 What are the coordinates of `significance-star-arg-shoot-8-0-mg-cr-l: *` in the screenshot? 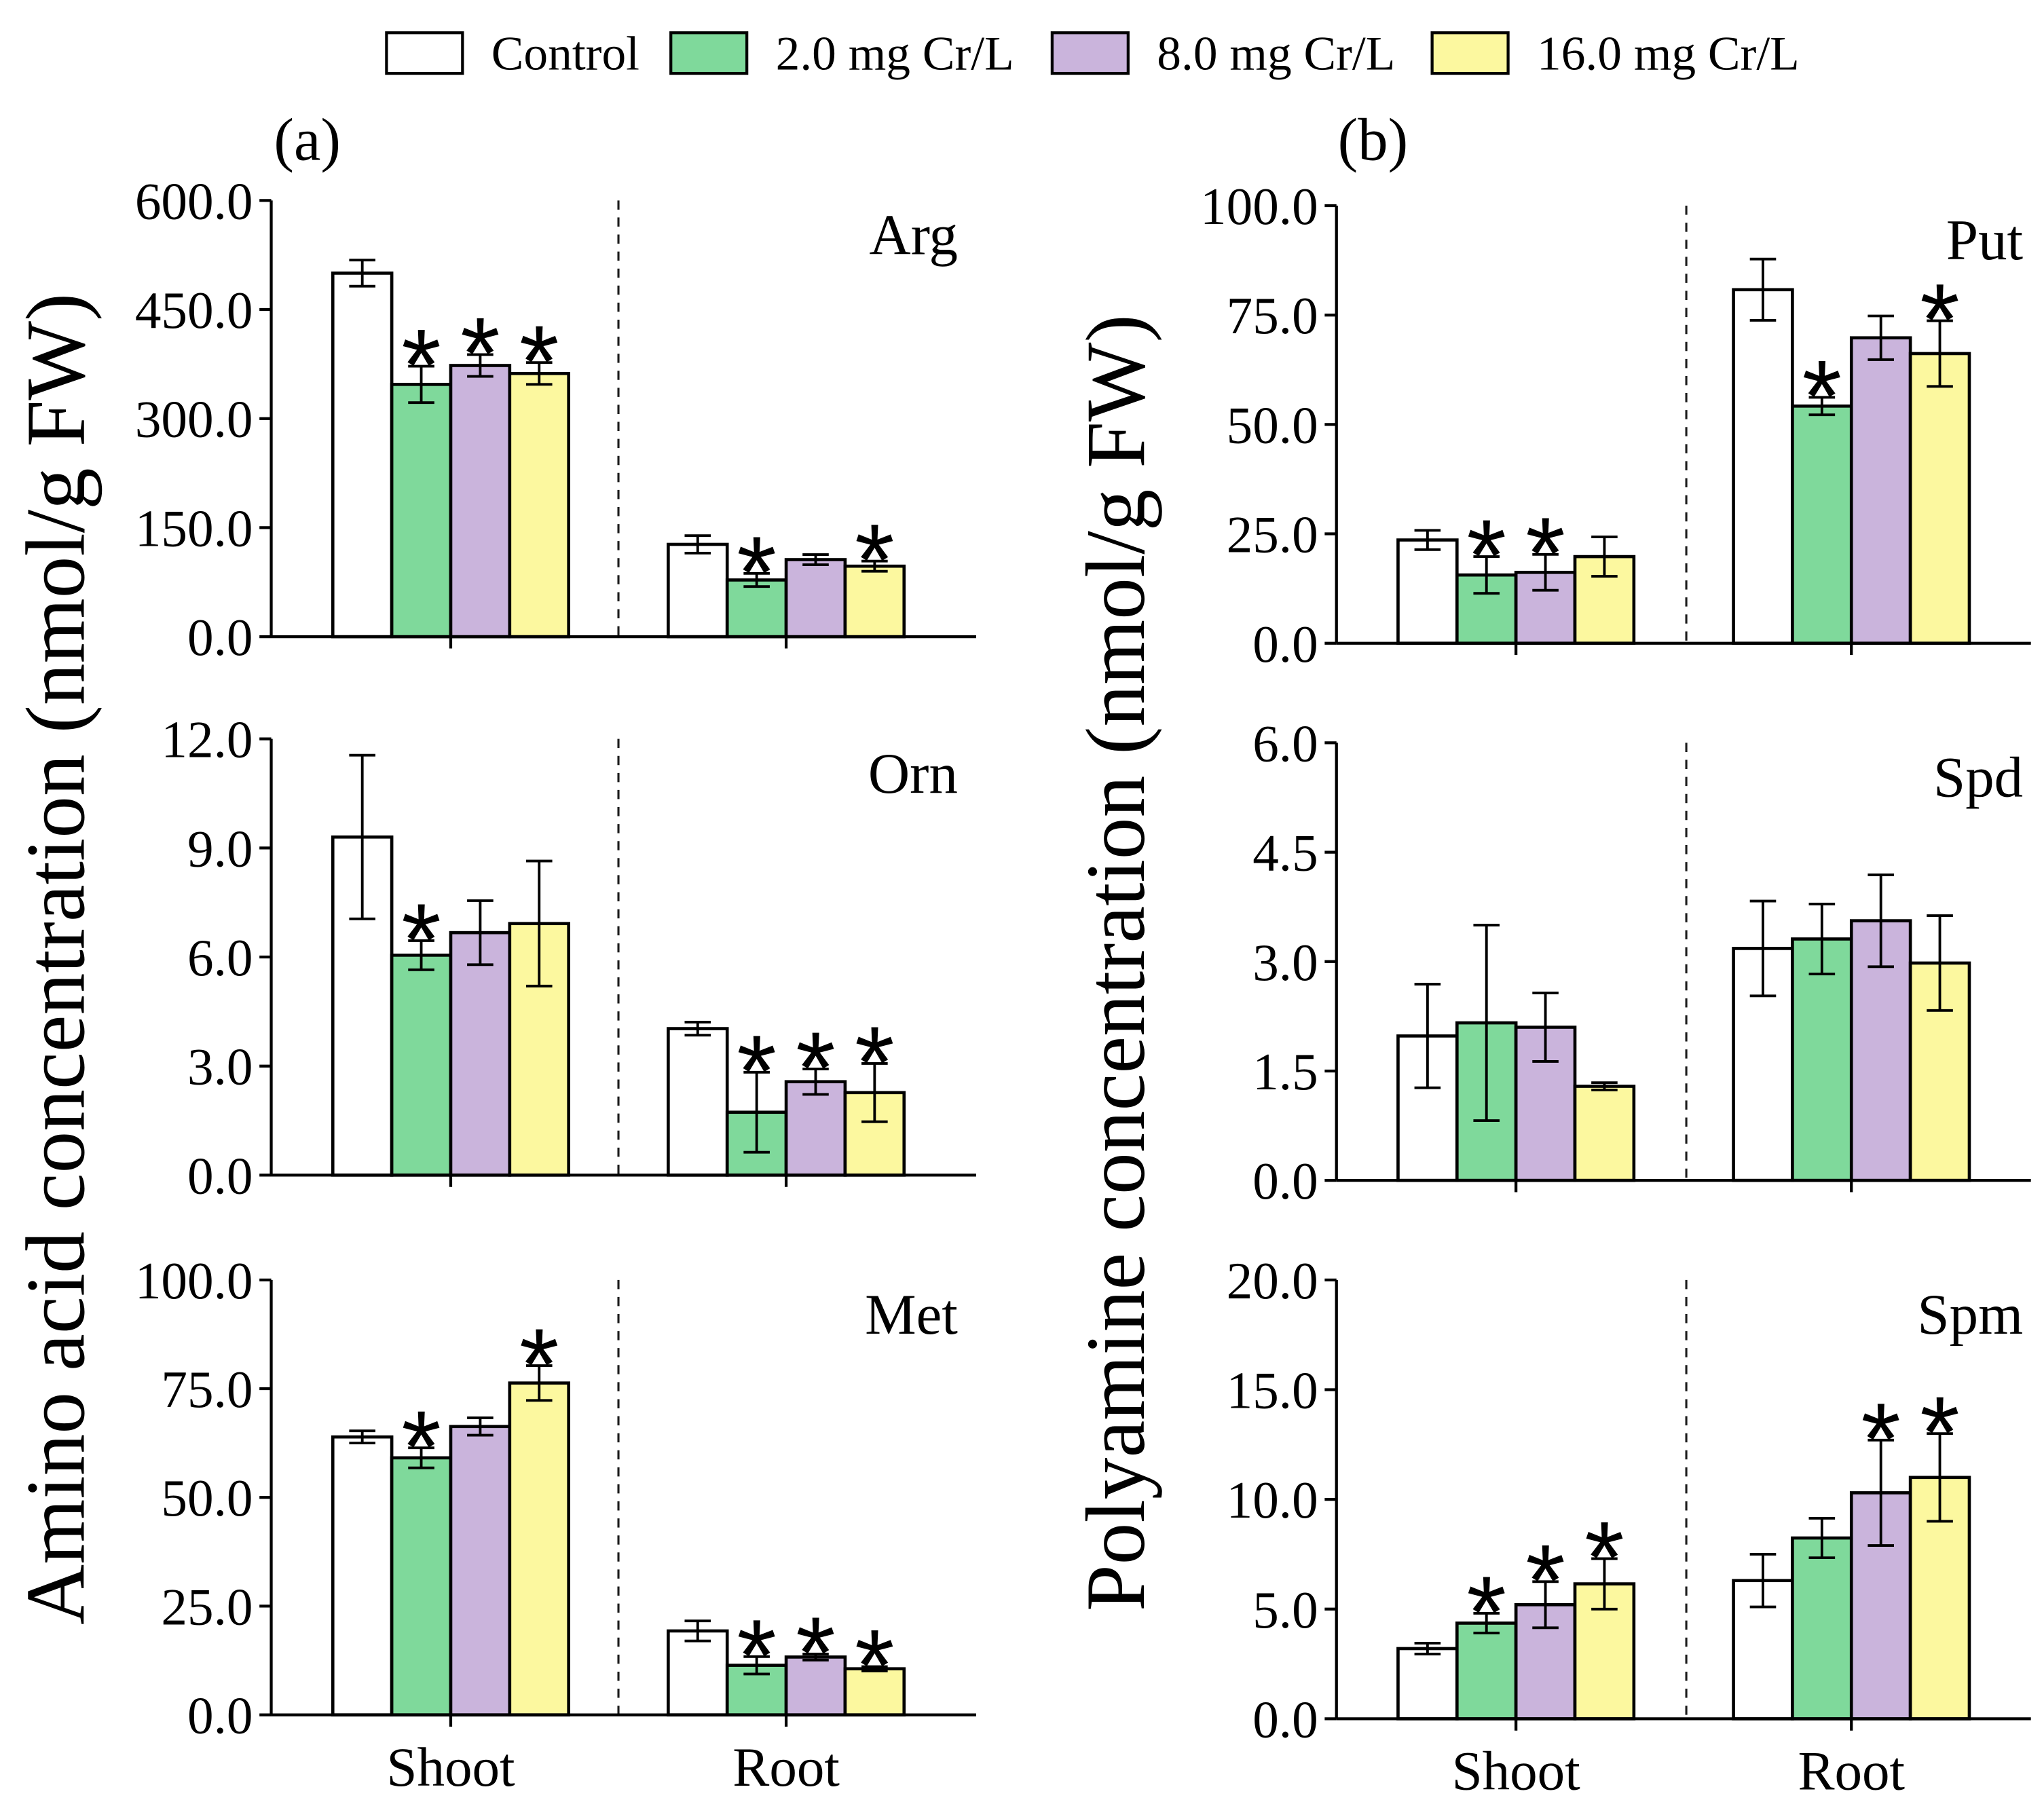 It's located at (480, 354).